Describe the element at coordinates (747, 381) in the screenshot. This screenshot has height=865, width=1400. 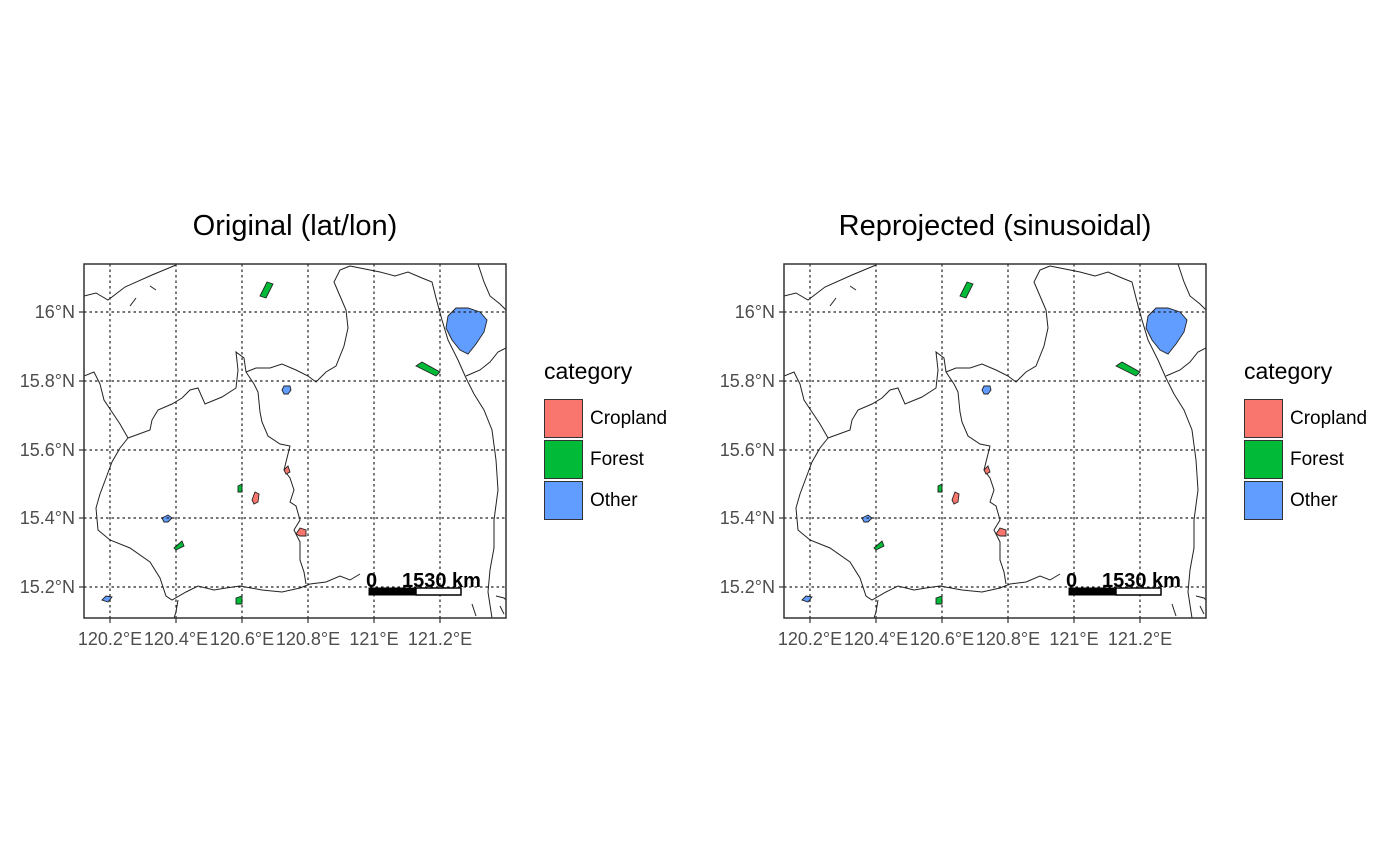
I see `y-tick-label: 15.8°N` at that location.